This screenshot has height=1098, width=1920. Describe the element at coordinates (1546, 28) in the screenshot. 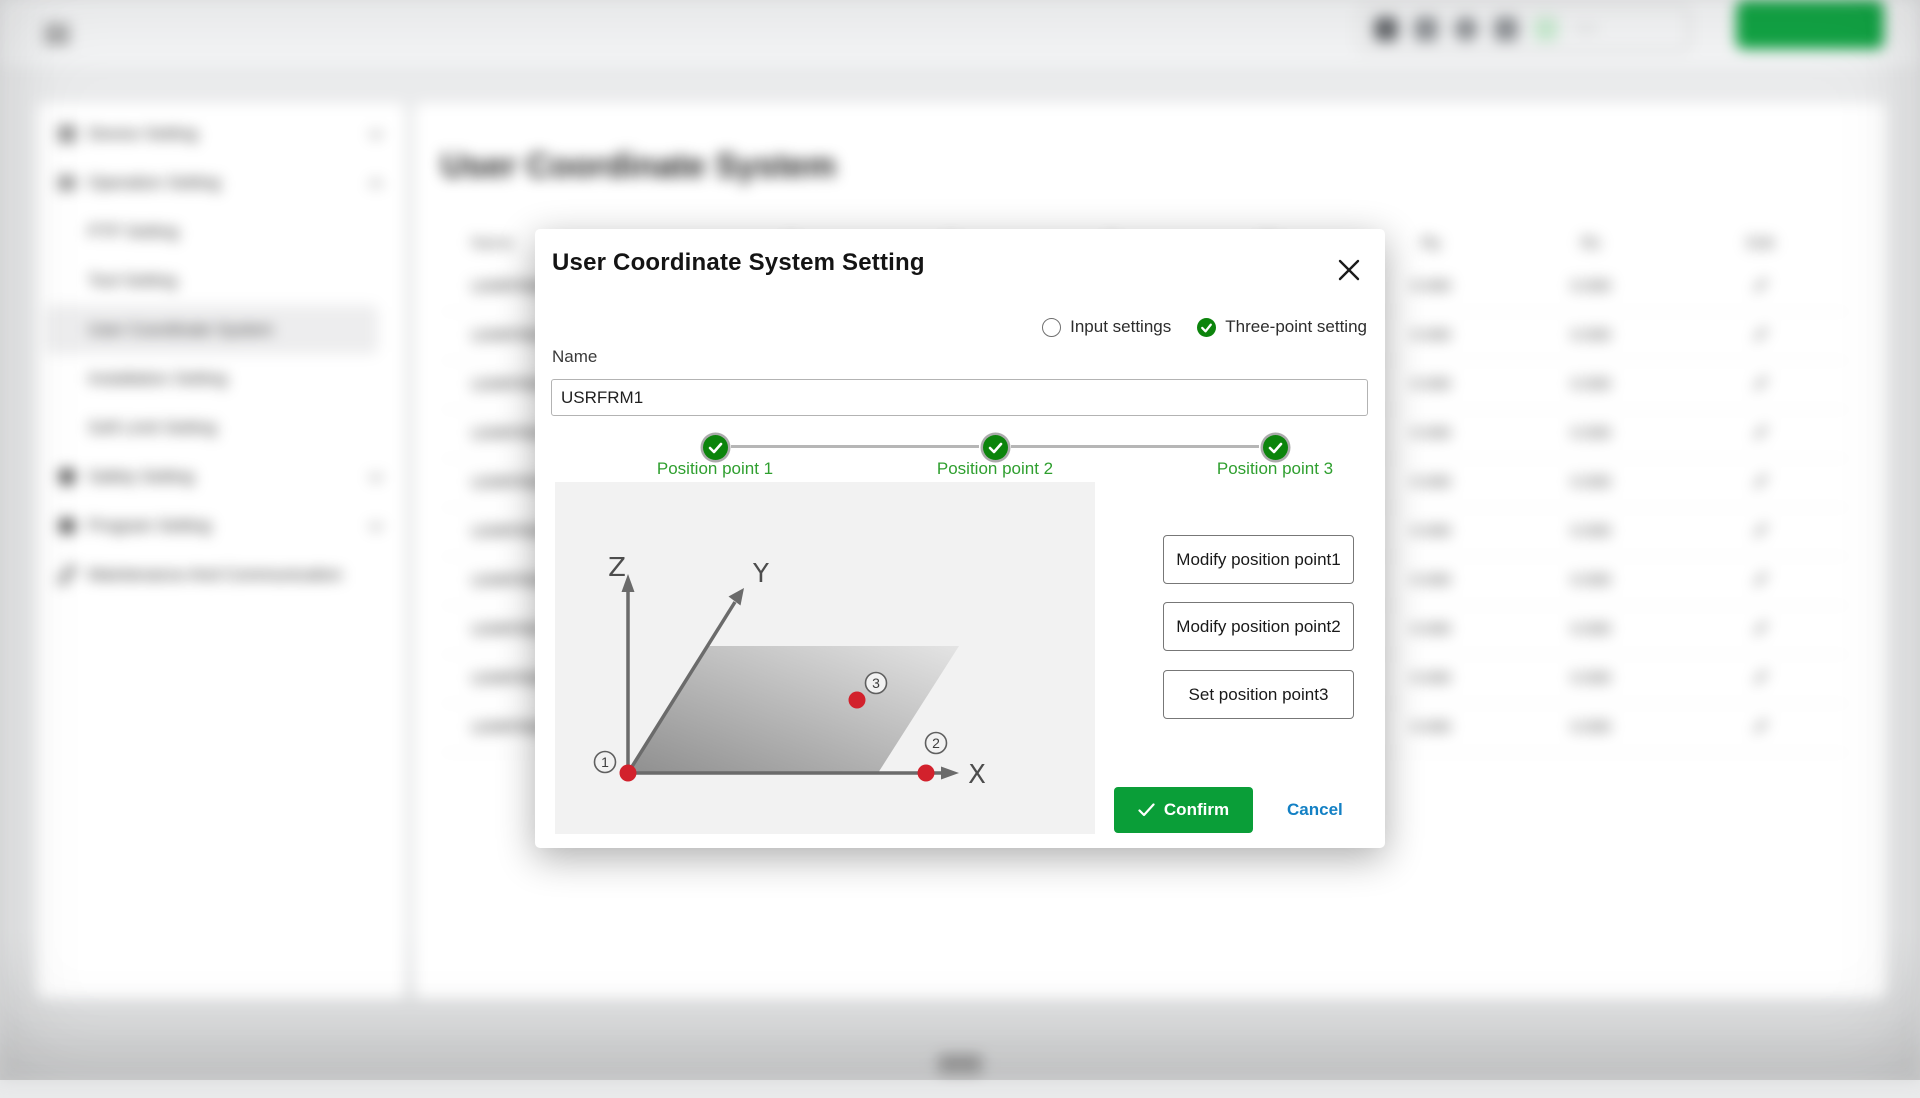

I see `jog-mode-icon` at that location.